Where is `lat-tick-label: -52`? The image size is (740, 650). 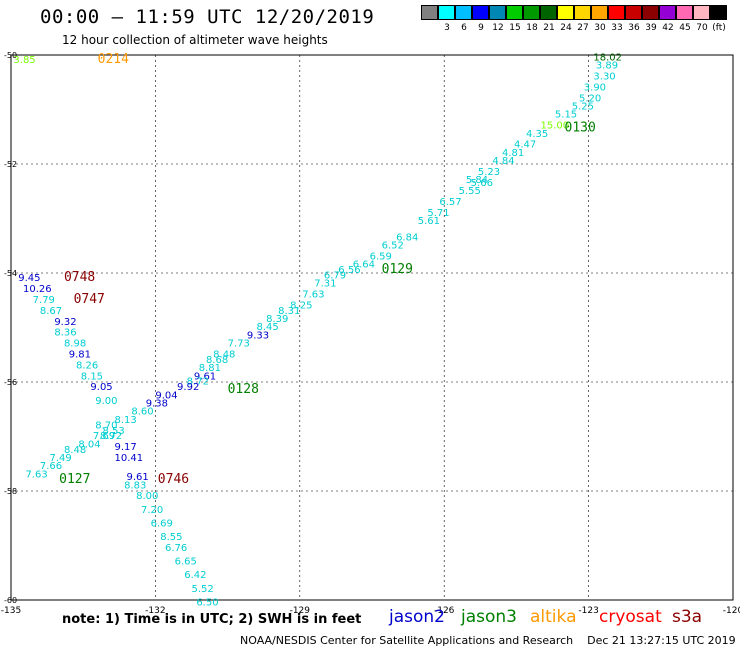
lat-tick-label: -52 is located at coordinates (10, 164).